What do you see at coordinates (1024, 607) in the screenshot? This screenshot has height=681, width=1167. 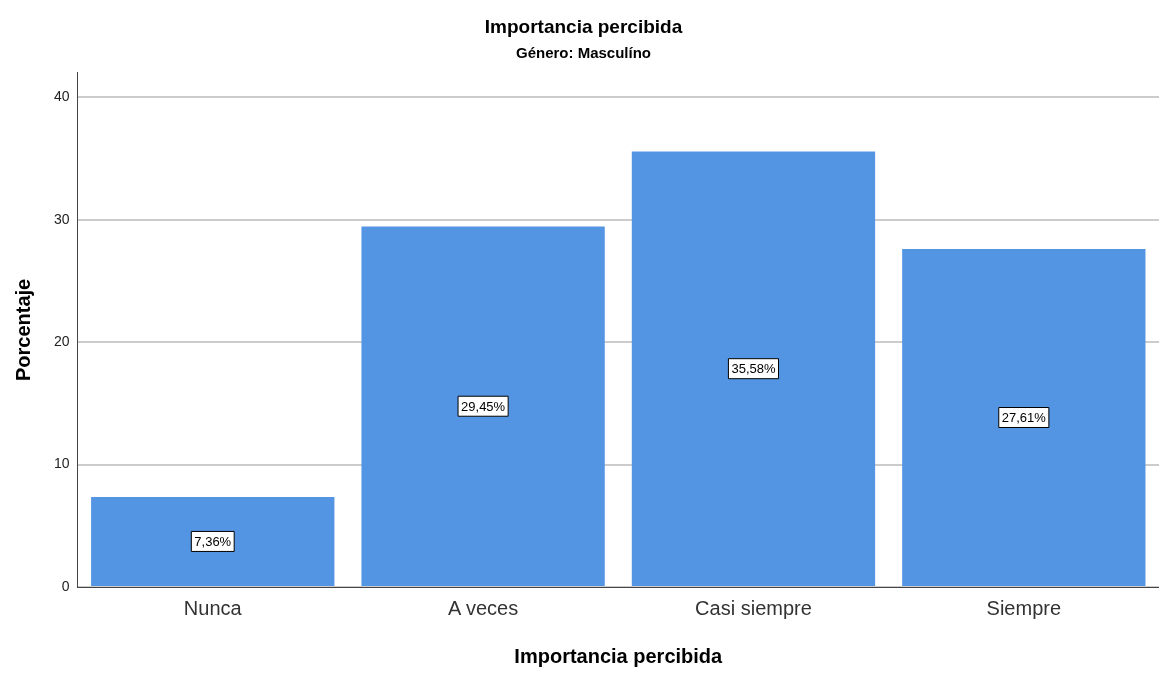 I see `x-tick-label: Siempre` at bounding box center [1024, 607].